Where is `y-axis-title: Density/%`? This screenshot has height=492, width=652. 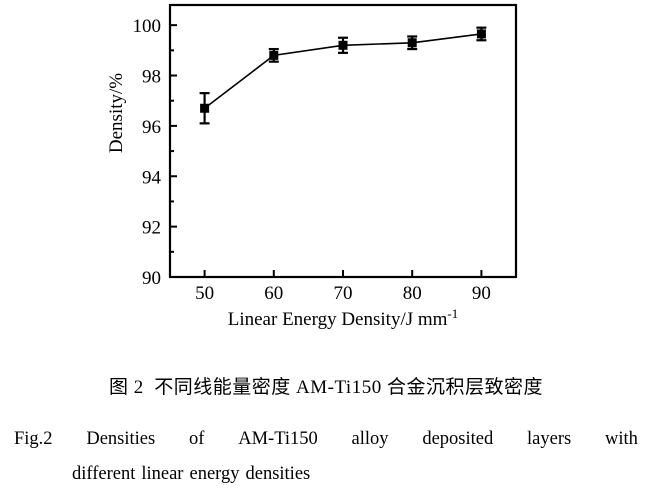 y-axis-title: Density/% is located at coordinates (116, 113).